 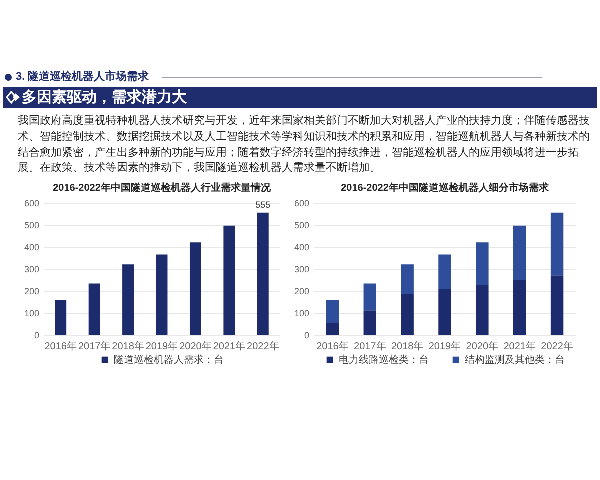 I want to click on legend-label: 电力线路巡检类：台, so click(x=384, y=360).